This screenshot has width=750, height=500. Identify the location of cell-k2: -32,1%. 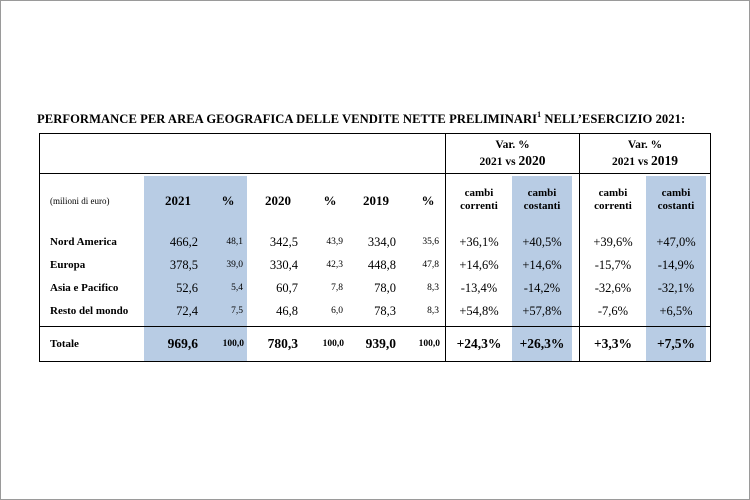
(676, 288).